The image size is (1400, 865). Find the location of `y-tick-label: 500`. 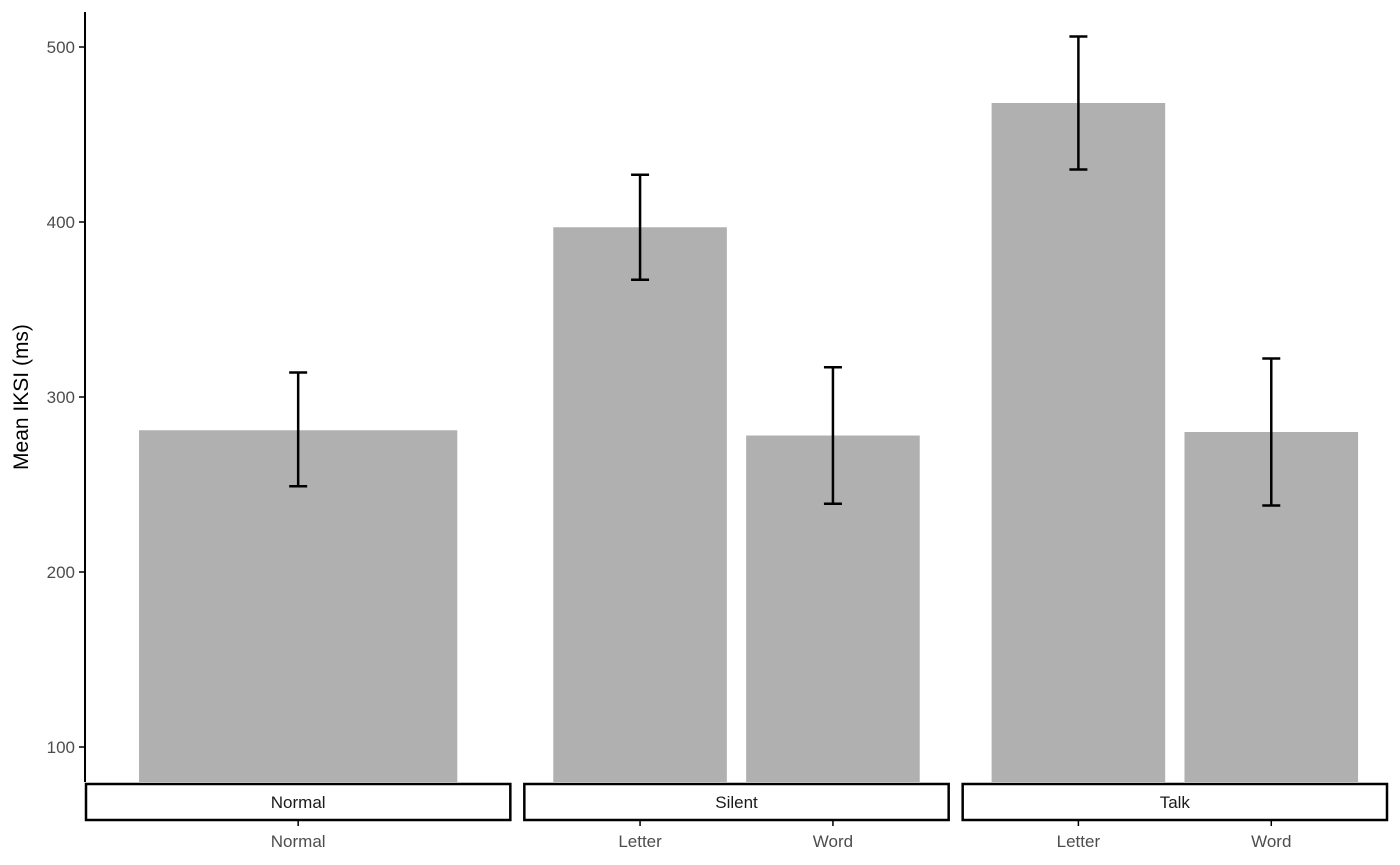

y-tick-label: 500 is located at coordinates (61, 47).